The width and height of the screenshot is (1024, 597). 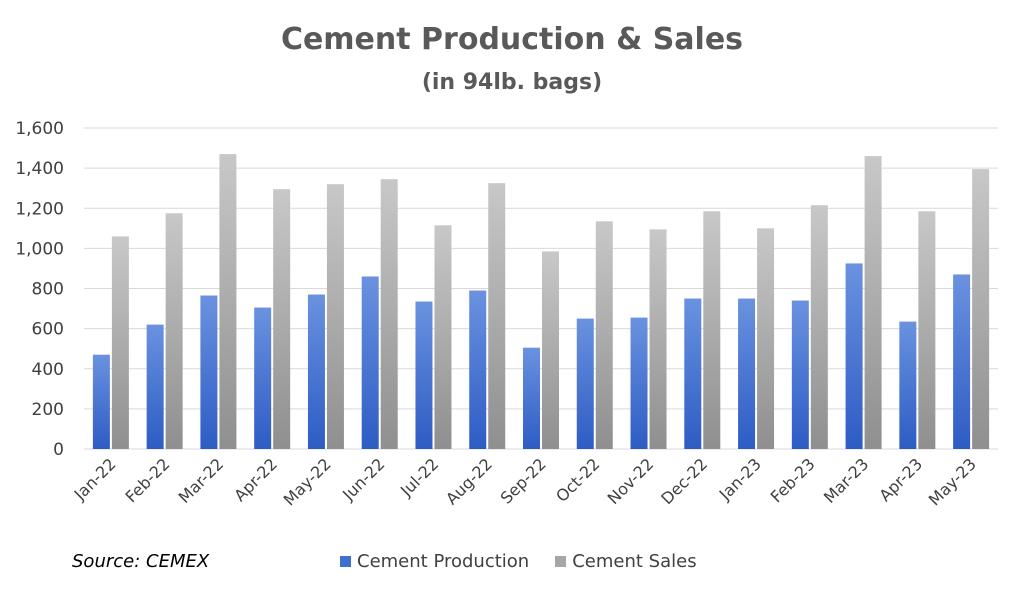 I want to click on x-tick-label: Jan-23, so click(x=740, y=479).